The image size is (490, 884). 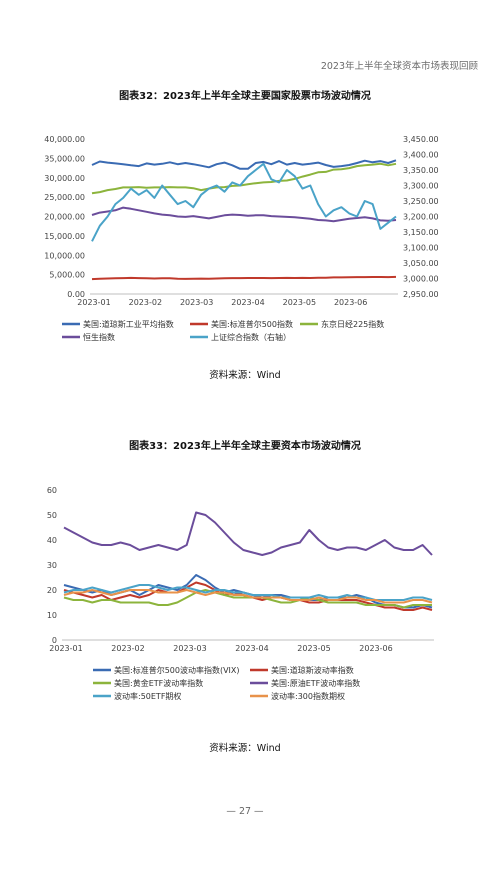 What do you see at coordinates (421, 294) in the screenshot?
I see `y-right-tick-label: 2,950.00` at bounding box center [421, 294].